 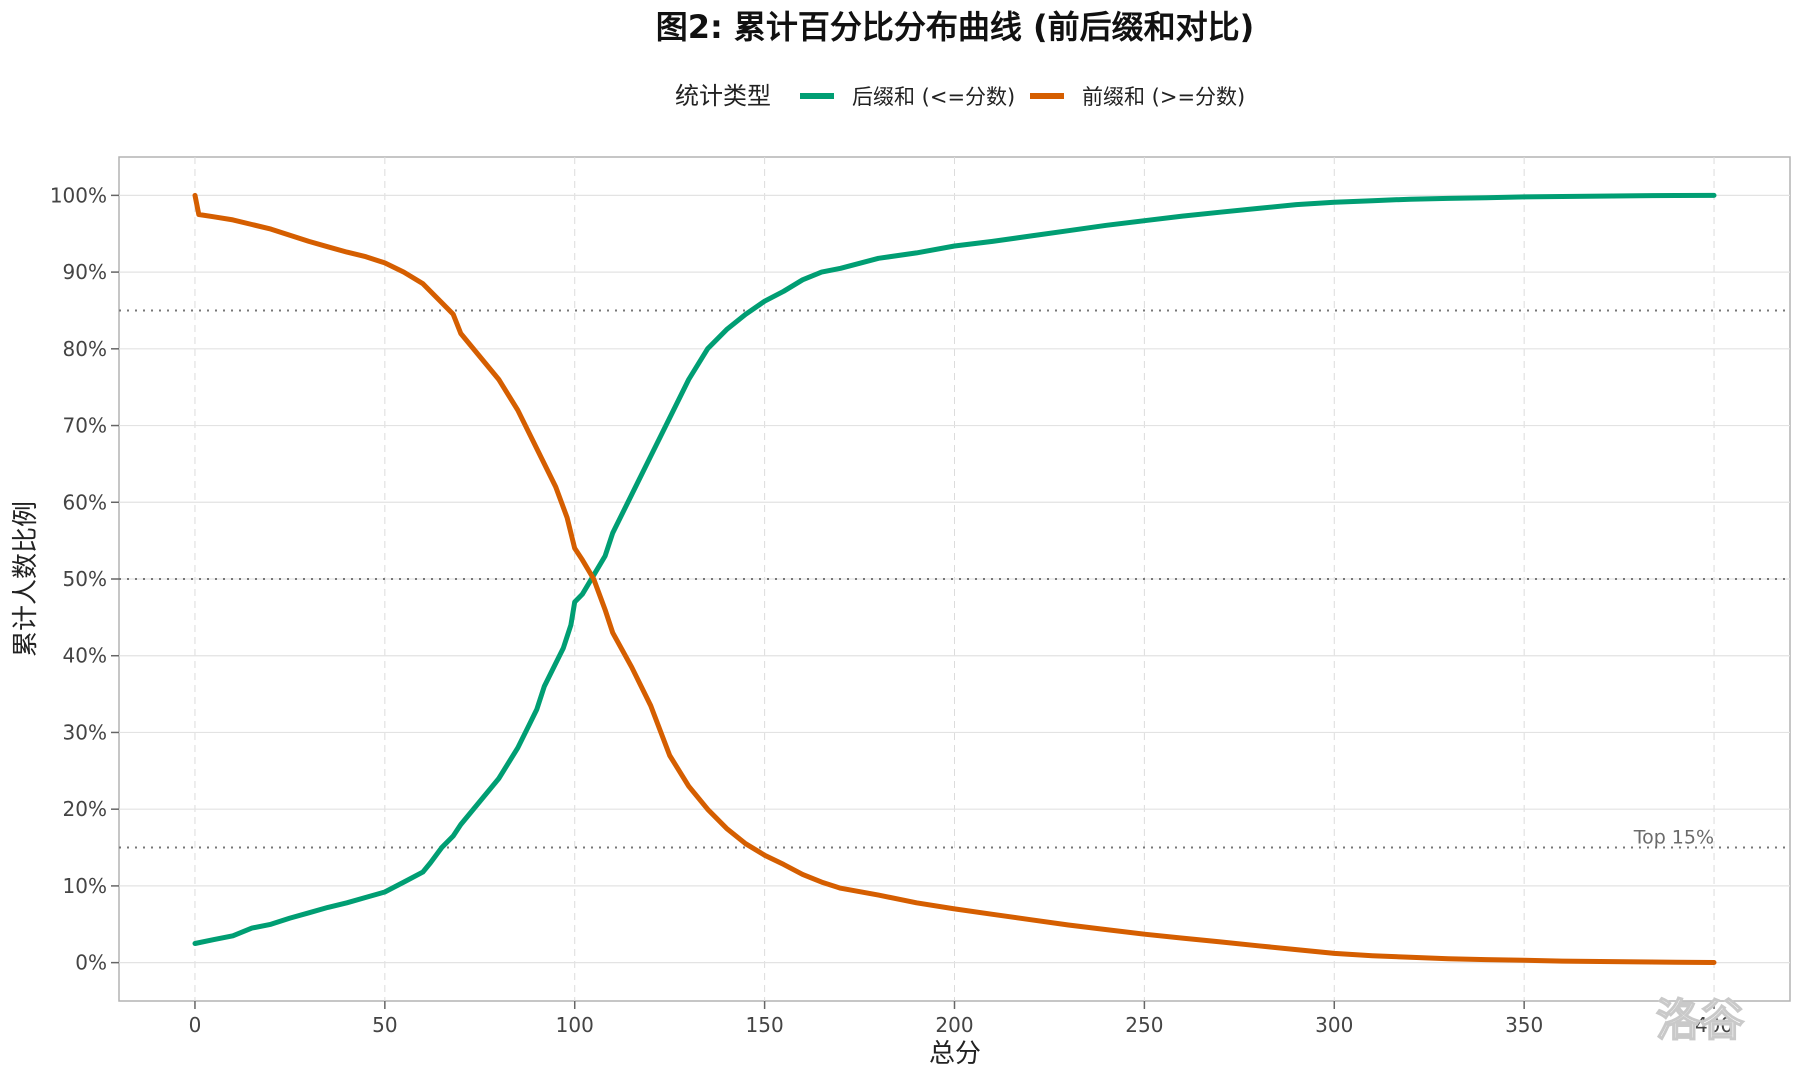 What do you see at coordinates (1524, 1025) in the screenshot?
I see `x-tick-label: 350` at bounding box center [1524, 1025].